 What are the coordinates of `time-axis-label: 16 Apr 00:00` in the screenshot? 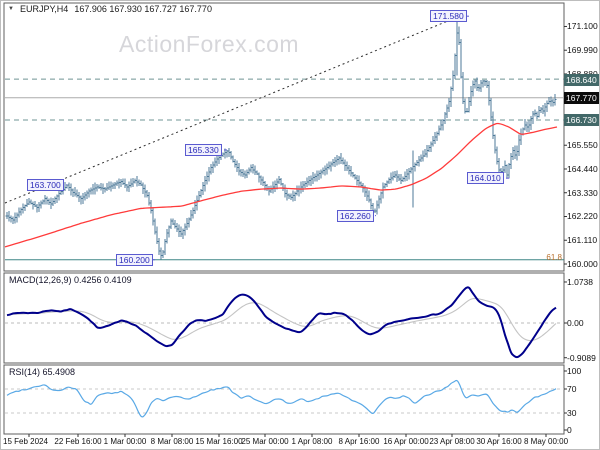 It's located at (406, 441).